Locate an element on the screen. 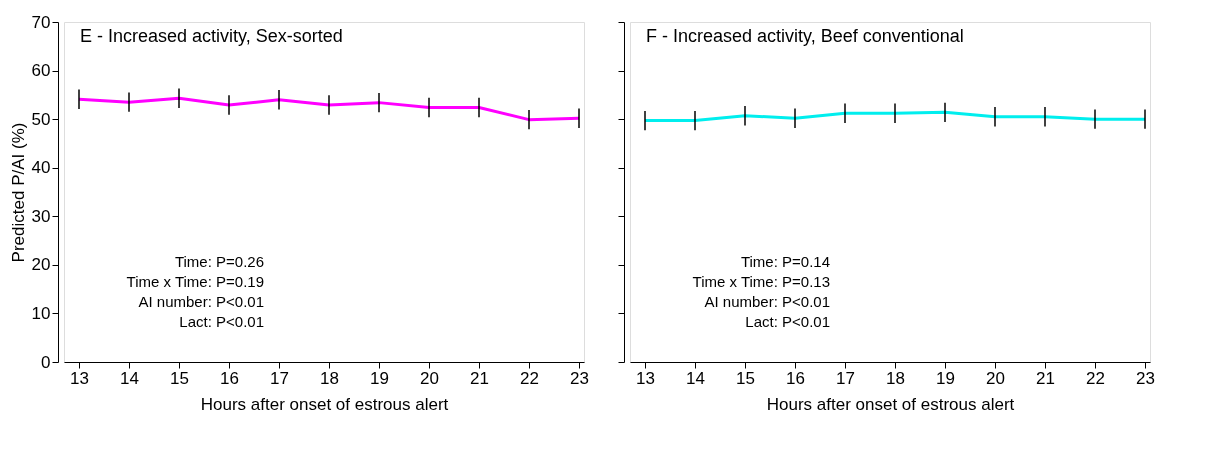  line-series is located at coordinates (329, 109).